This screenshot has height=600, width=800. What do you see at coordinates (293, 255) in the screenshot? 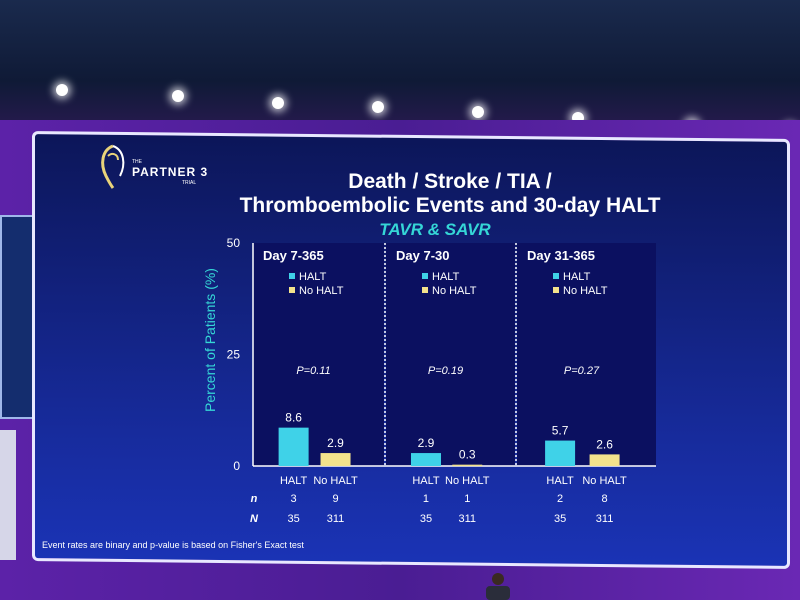
I see `panel-title: Day 7-365` at bounding box center [293, 255].